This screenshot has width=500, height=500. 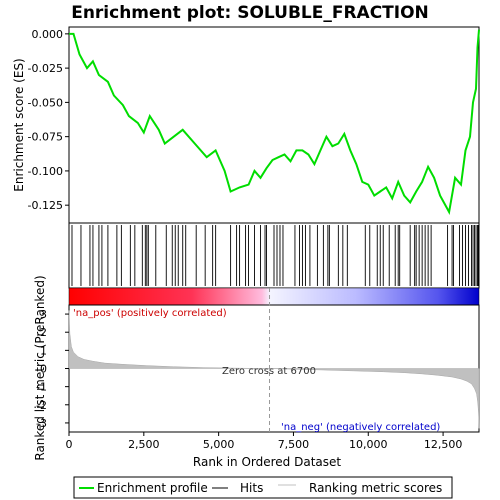 I want to click on legend-label-ranking-metric: Ranking metric scores, so click(x=375, y=488).